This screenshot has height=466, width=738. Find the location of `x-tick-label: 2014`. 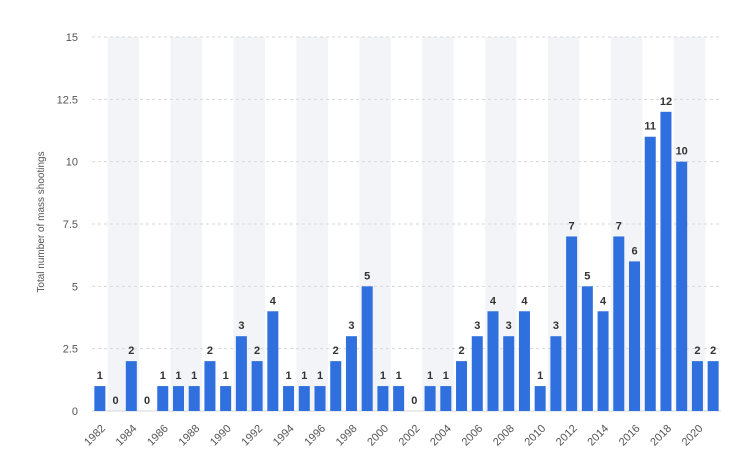

x-tick-label: 2014 is located at coordinates (598, 436).